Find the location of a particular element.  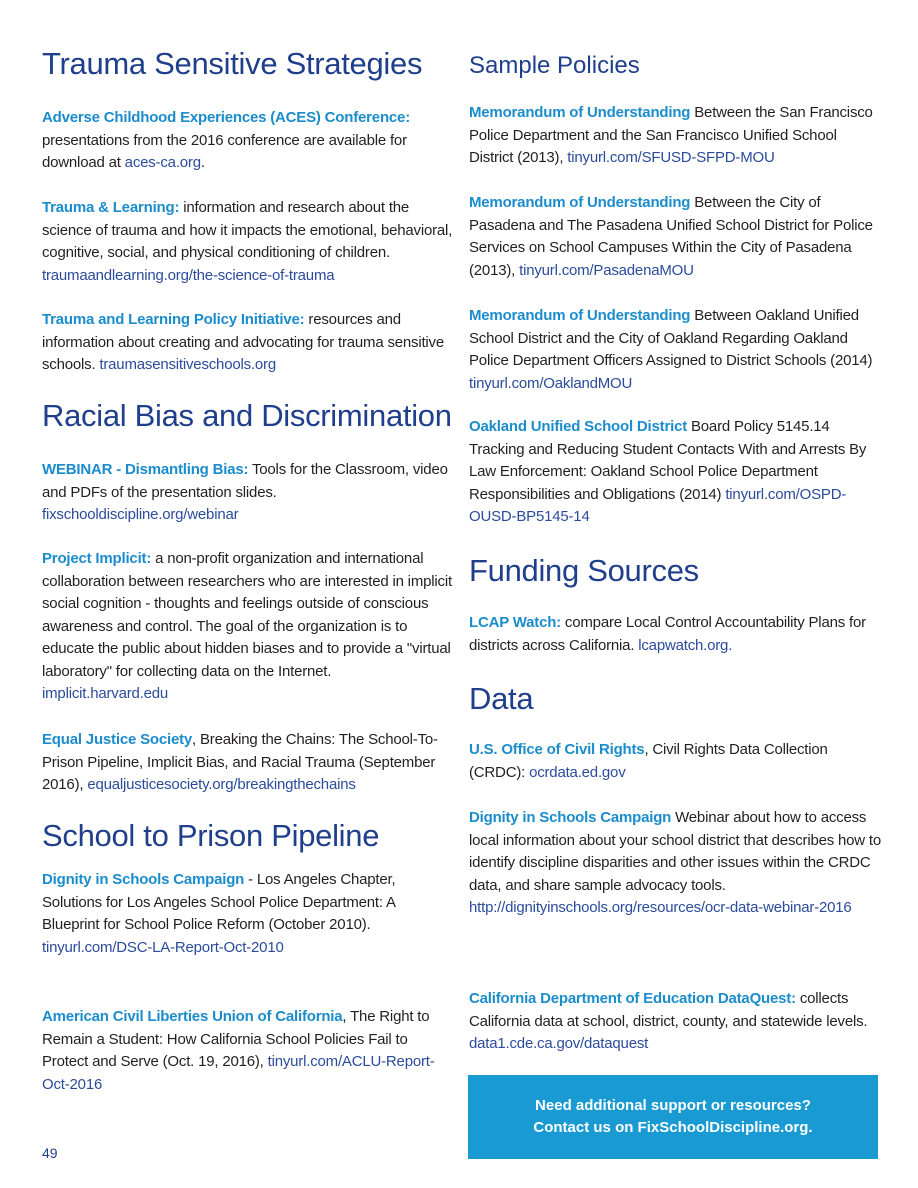

entry-source-name: U.S. Office of Civil Rights is located at coordinates (557, 749).